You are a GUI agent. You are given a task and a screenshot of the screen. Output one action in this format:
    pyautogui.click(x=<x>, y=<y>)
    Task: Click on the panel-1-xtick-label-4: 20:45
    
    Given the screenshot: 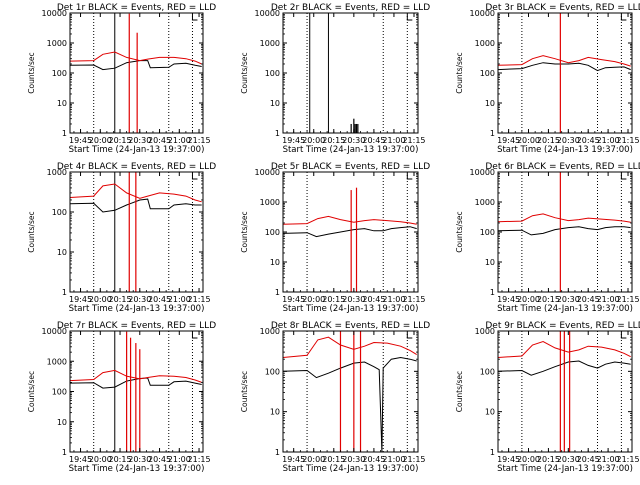 What is the action you would take?
    pyautogui.click(x=159, y=140)
    